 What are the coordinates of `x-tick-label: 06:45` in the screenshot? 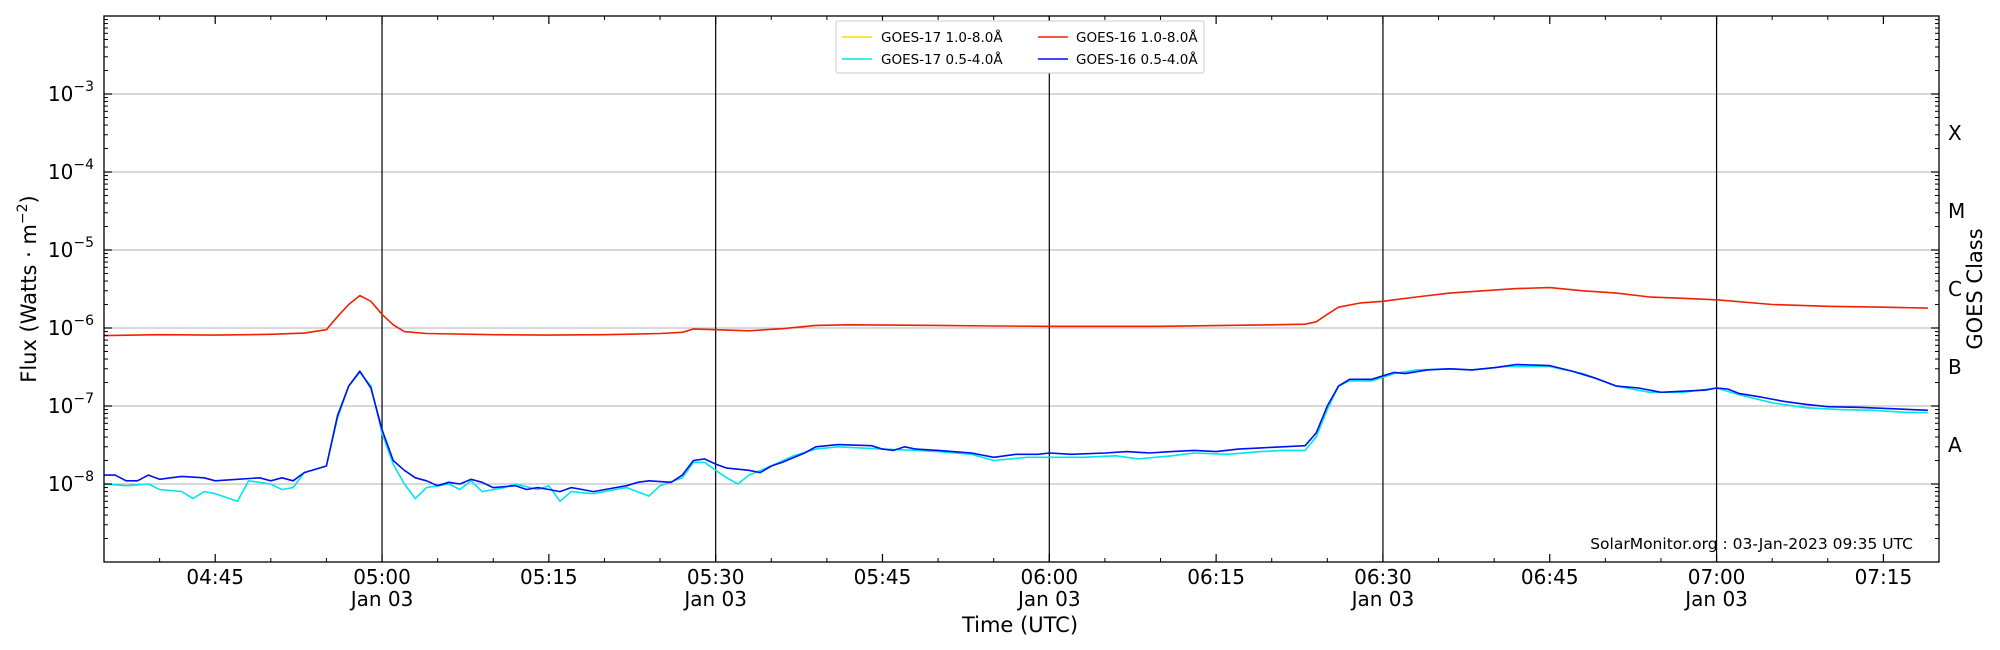 It's located at (1550, 577).